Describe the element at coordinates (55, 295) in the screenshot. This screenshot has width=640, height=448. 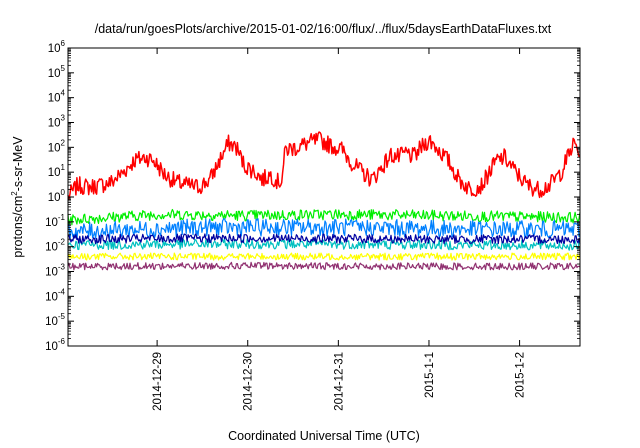
I see `y-tick-label: 10⁻⁴` at that location.